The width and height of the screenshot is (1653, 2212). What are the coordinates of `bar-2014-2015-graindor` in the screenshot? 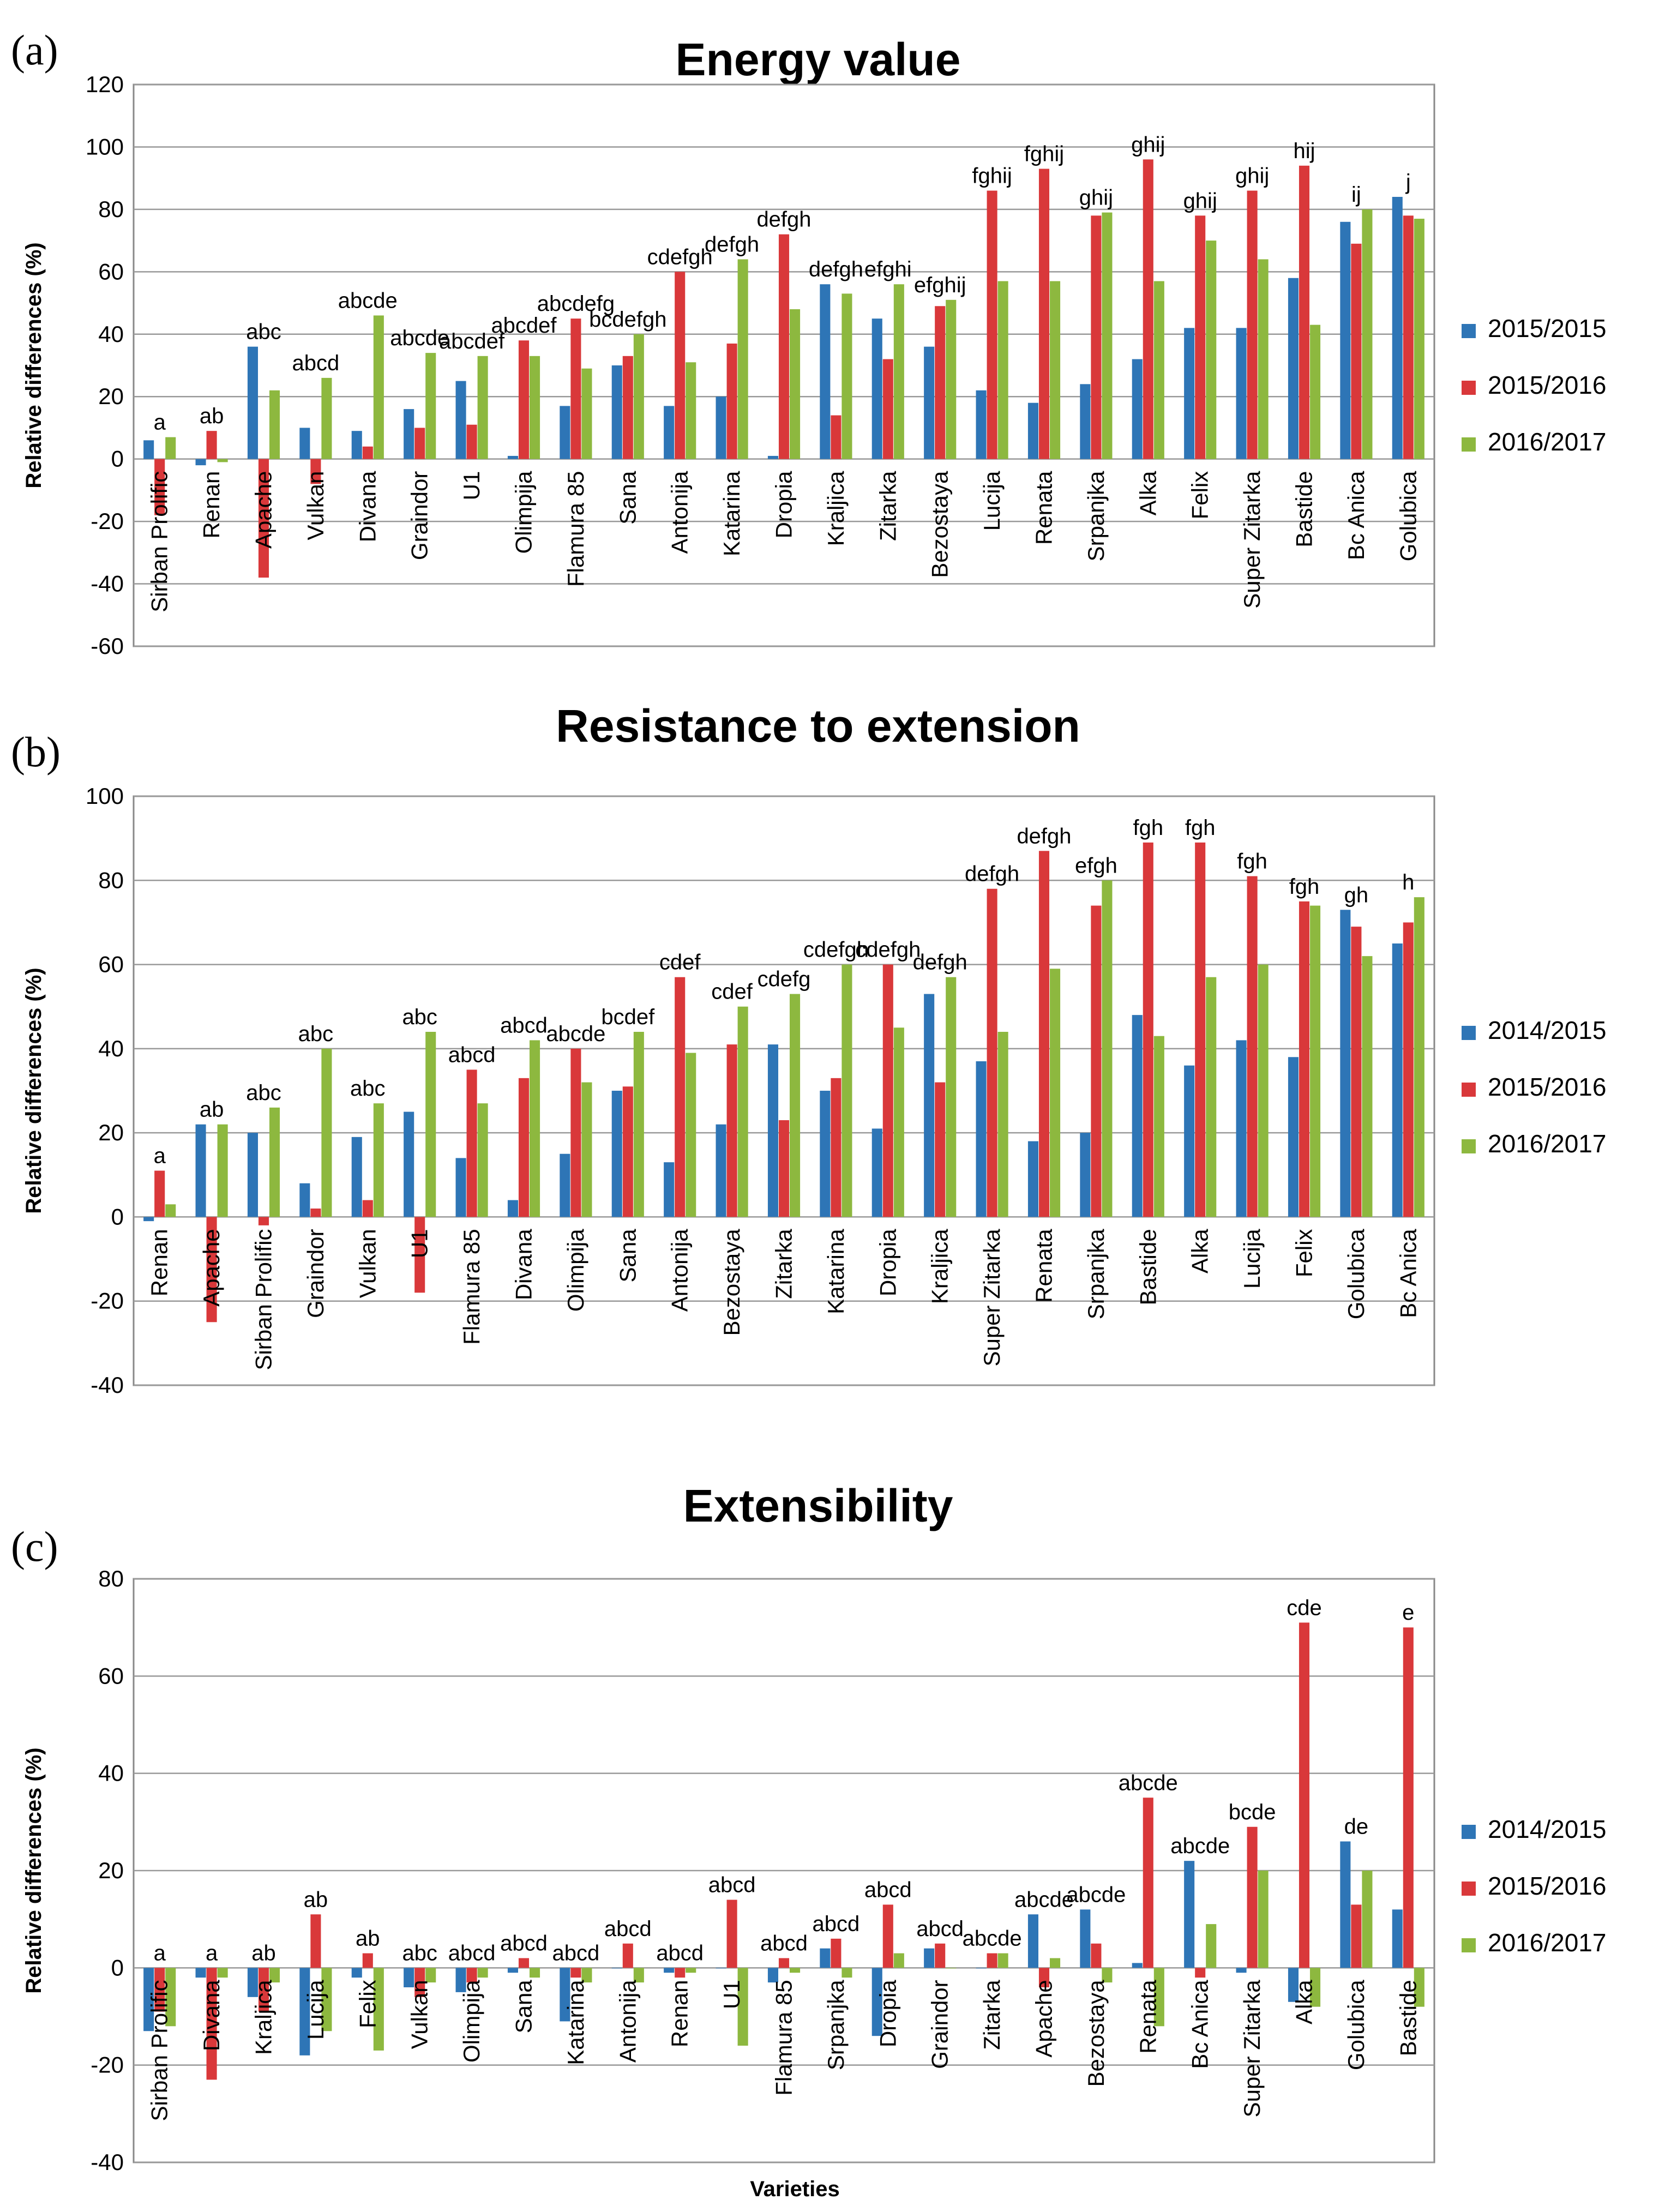 It's located at (304, 1200).